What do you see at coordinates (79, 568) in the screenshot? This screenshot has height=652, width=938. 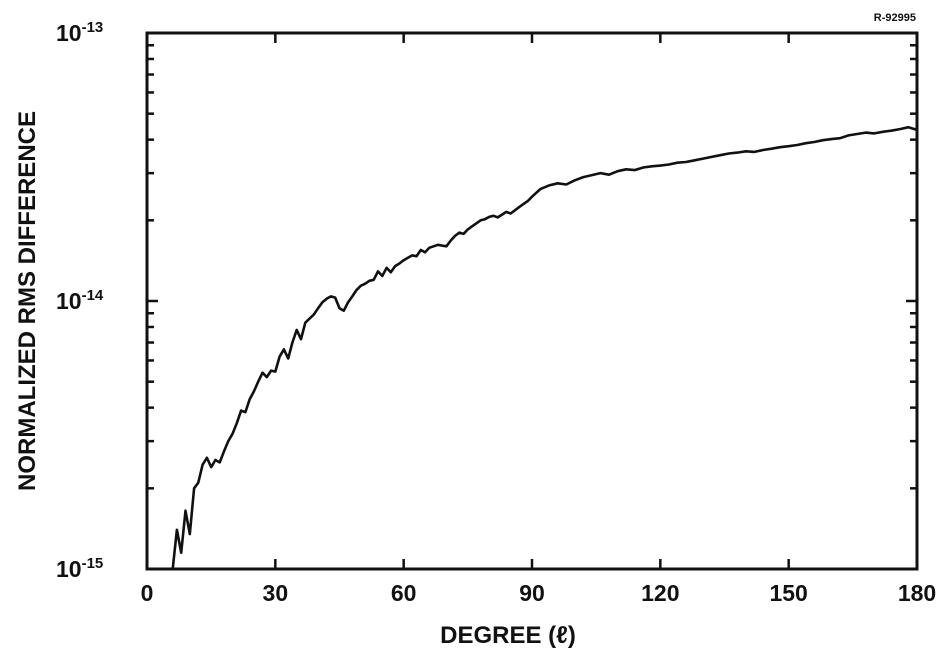 I see `y-tick-label: 10-15` at bounding box center [79, 568].